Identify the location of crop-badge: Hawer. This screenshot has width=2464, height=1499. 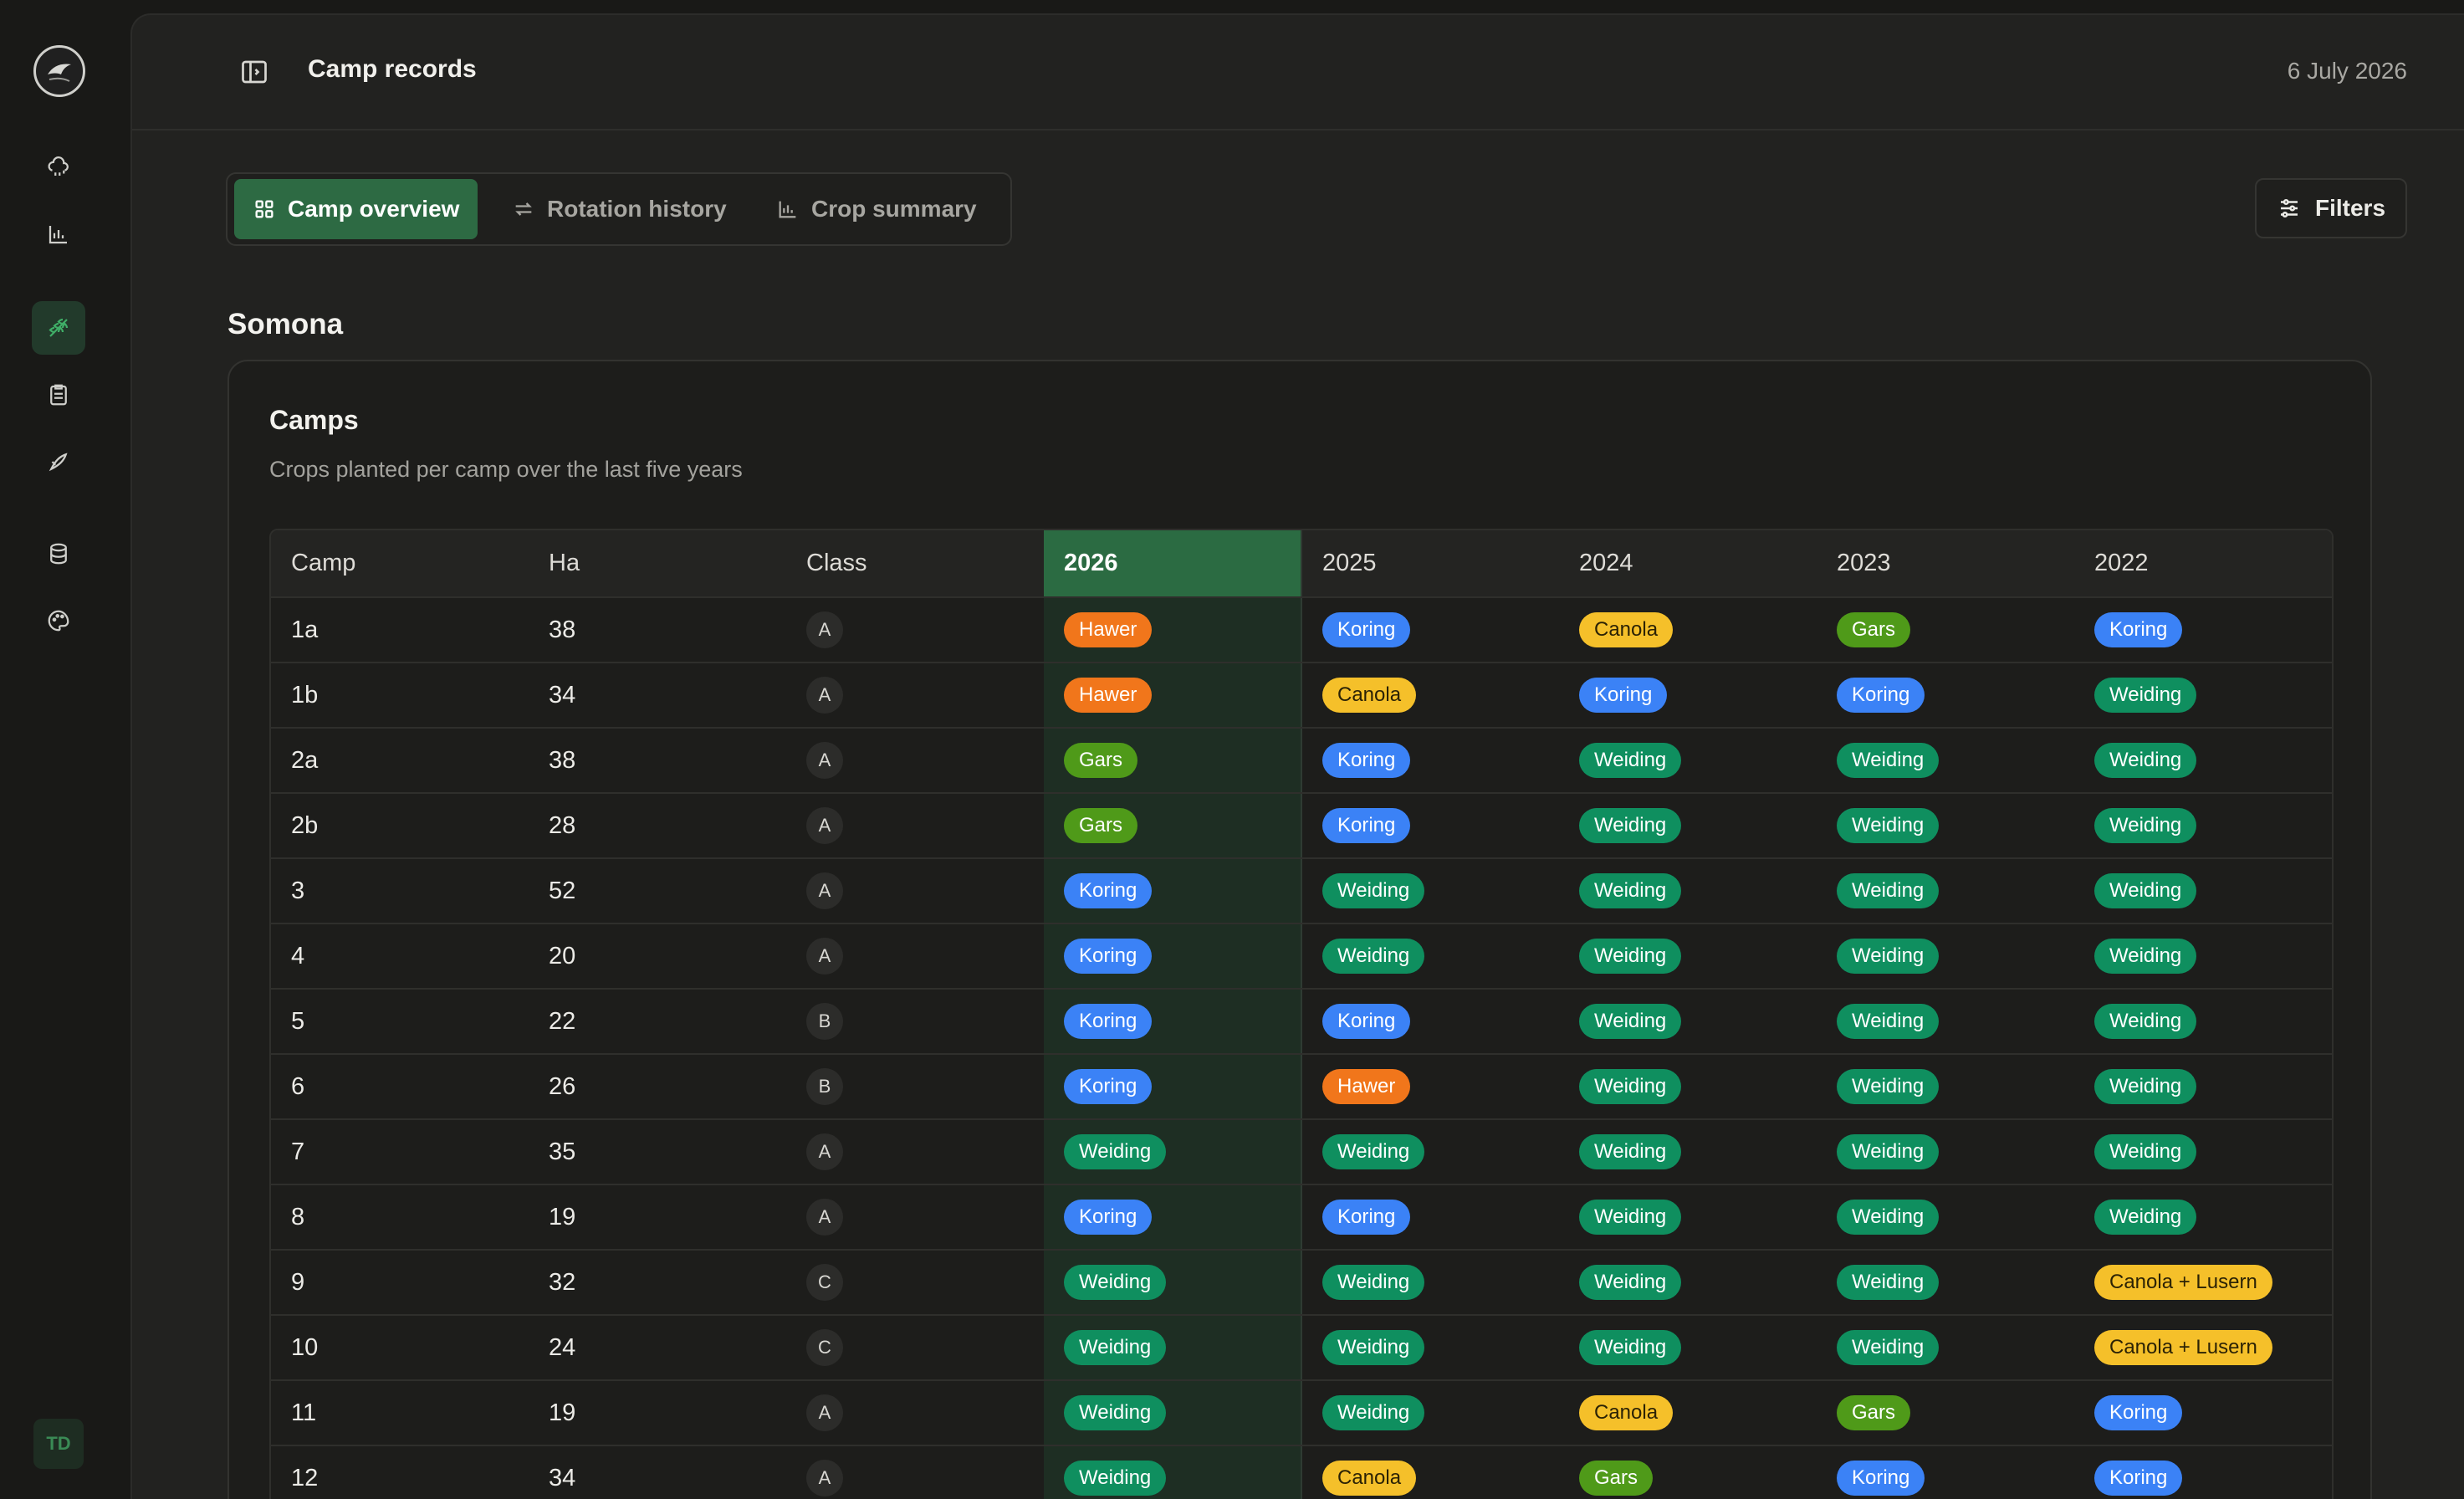
(1108, 695).